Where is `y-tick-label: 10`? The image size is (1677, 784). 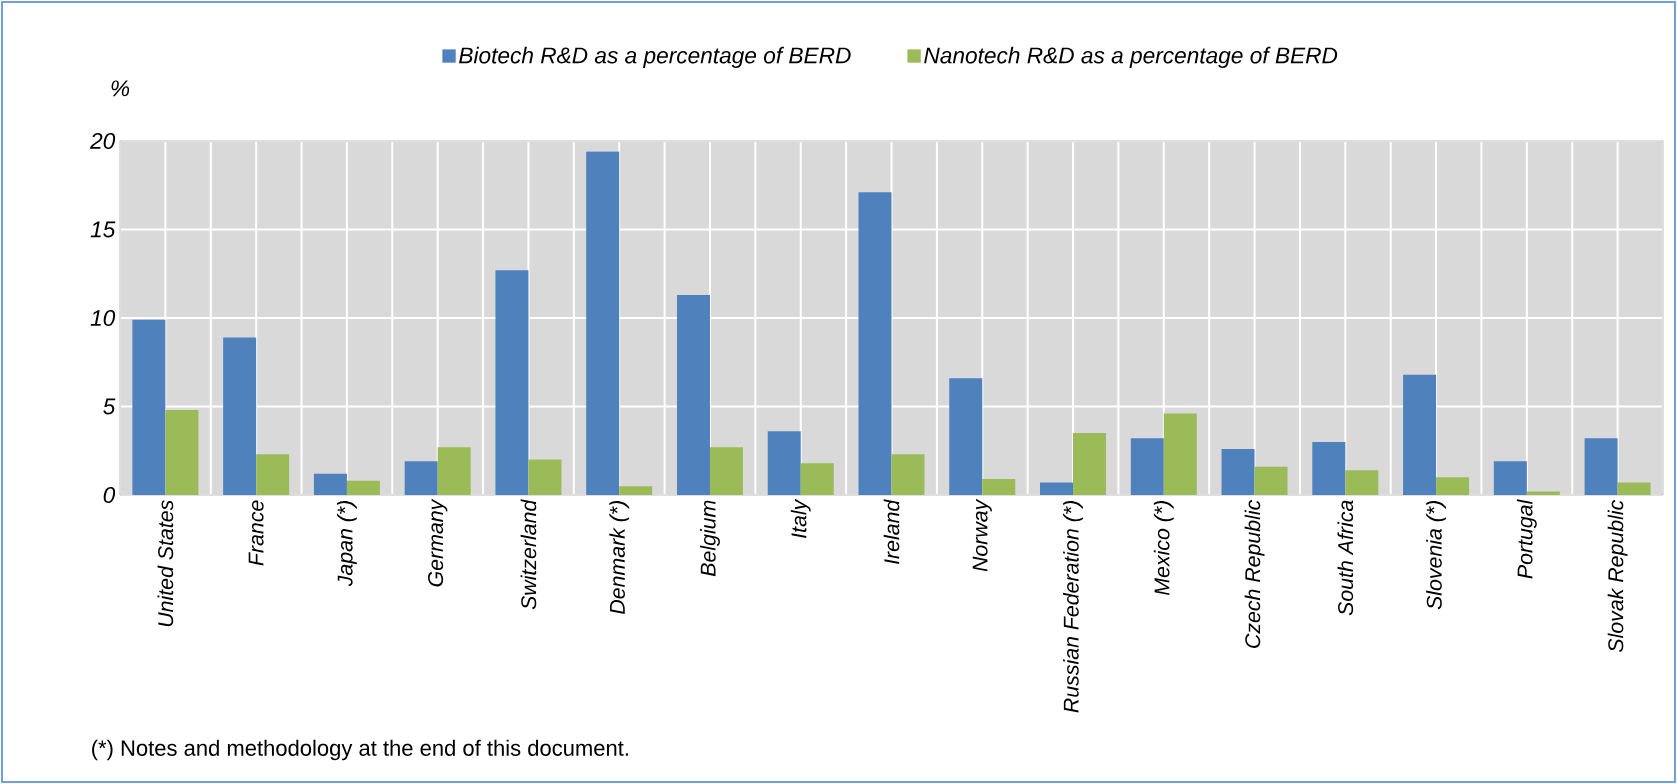
y-tick-label: 10 is located at coordinates (103, 318).